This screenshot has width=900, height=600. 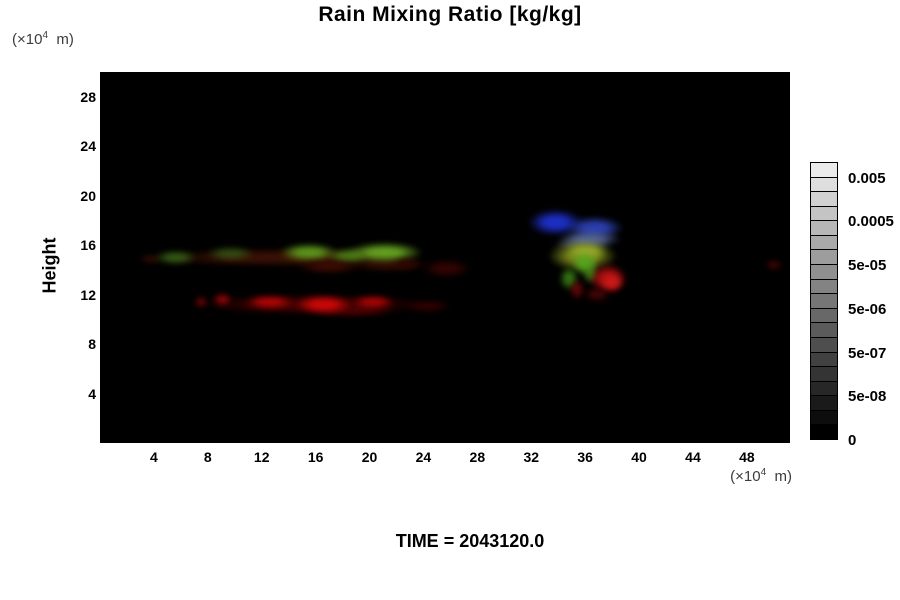 I want to click on y-tick-label: 28, so click(x=88, y=96).